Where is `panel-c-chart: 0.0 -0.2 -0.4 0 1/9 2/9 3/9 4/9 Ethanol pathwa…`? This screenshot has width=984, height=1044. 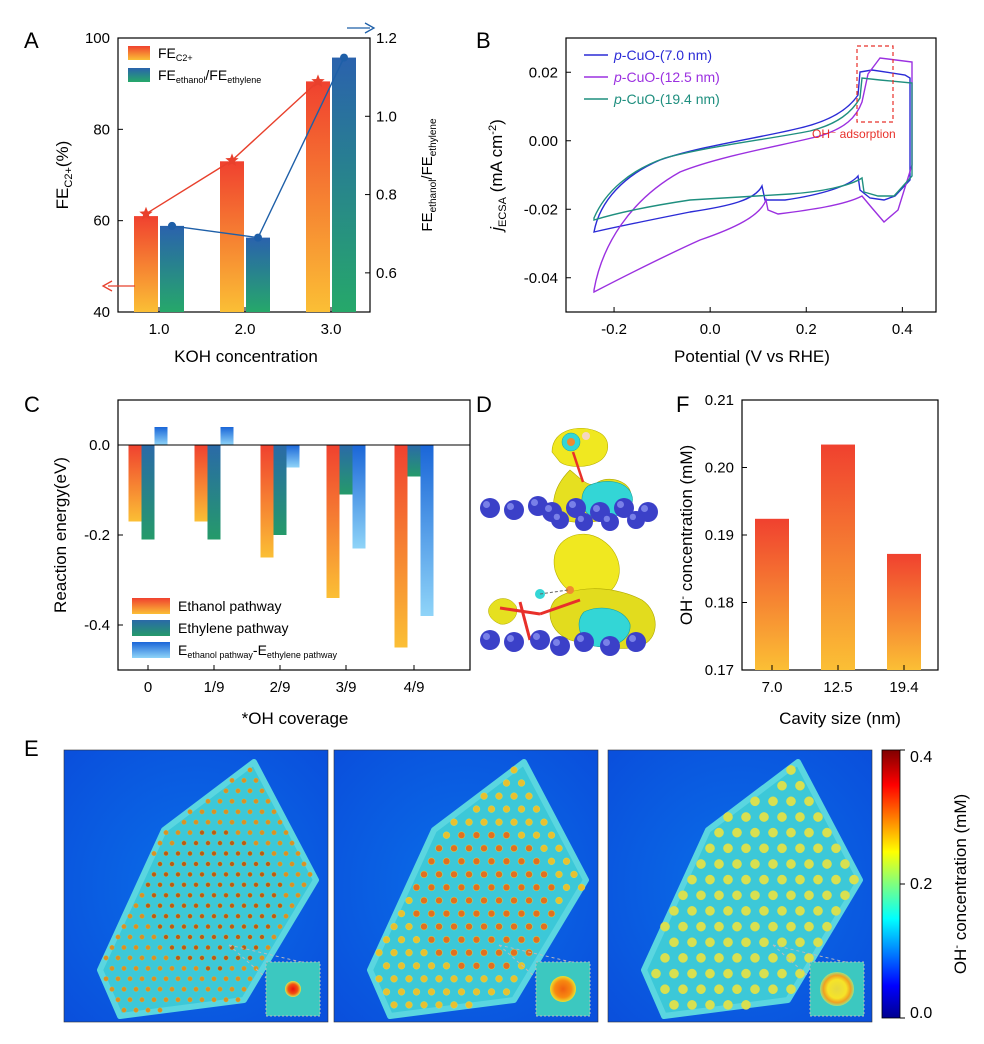
panel-c-chart: 0.0 -0.2 -0.4 0 1/9 2/9 3/9 4/9 Ethanol pathwa… is located at coordinates (261, 563).